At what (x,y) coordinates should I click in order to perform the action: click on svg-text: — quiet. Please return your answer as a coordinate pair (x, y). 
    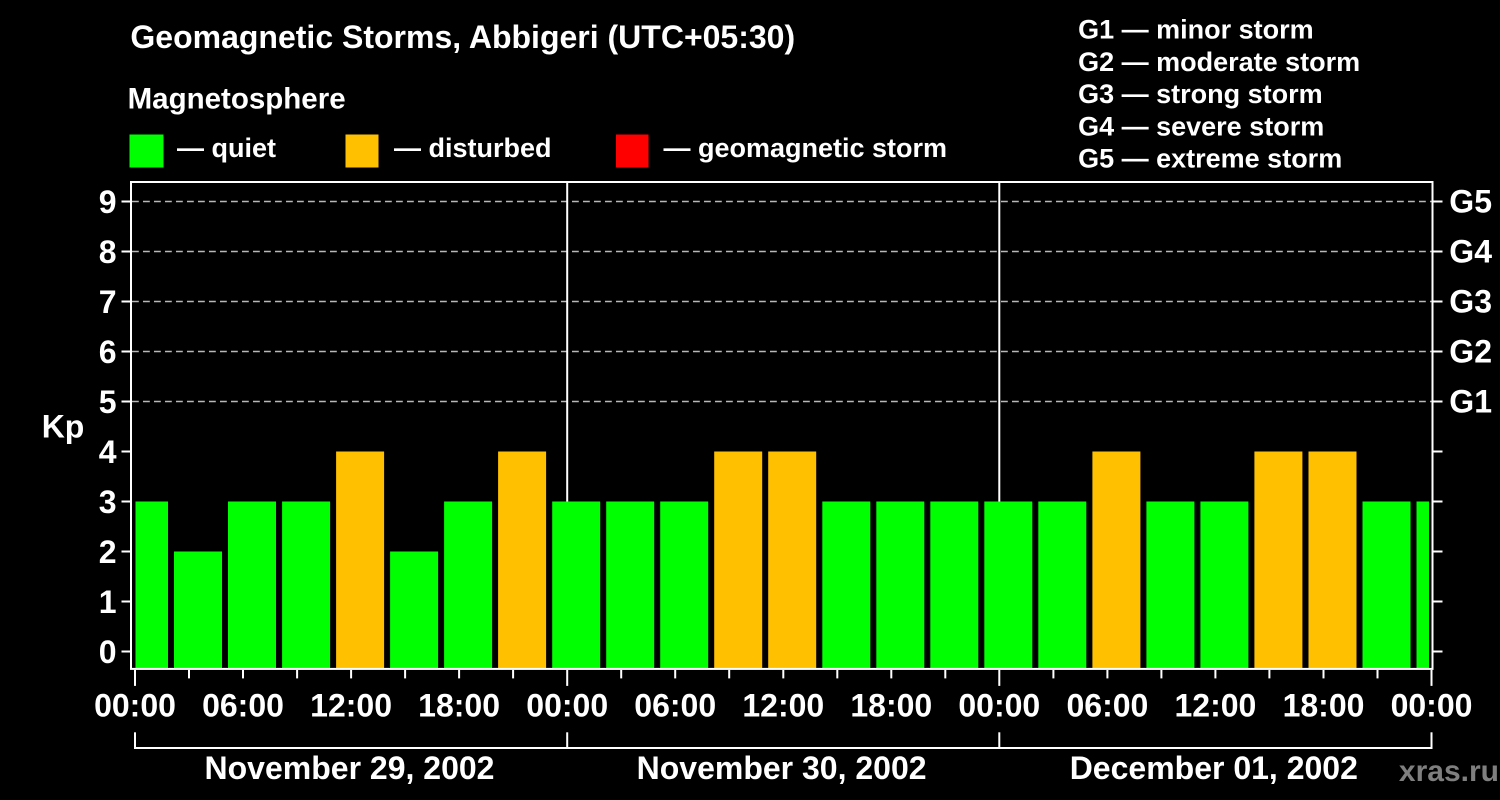
    Looking at the image, I should click on (226, 148).